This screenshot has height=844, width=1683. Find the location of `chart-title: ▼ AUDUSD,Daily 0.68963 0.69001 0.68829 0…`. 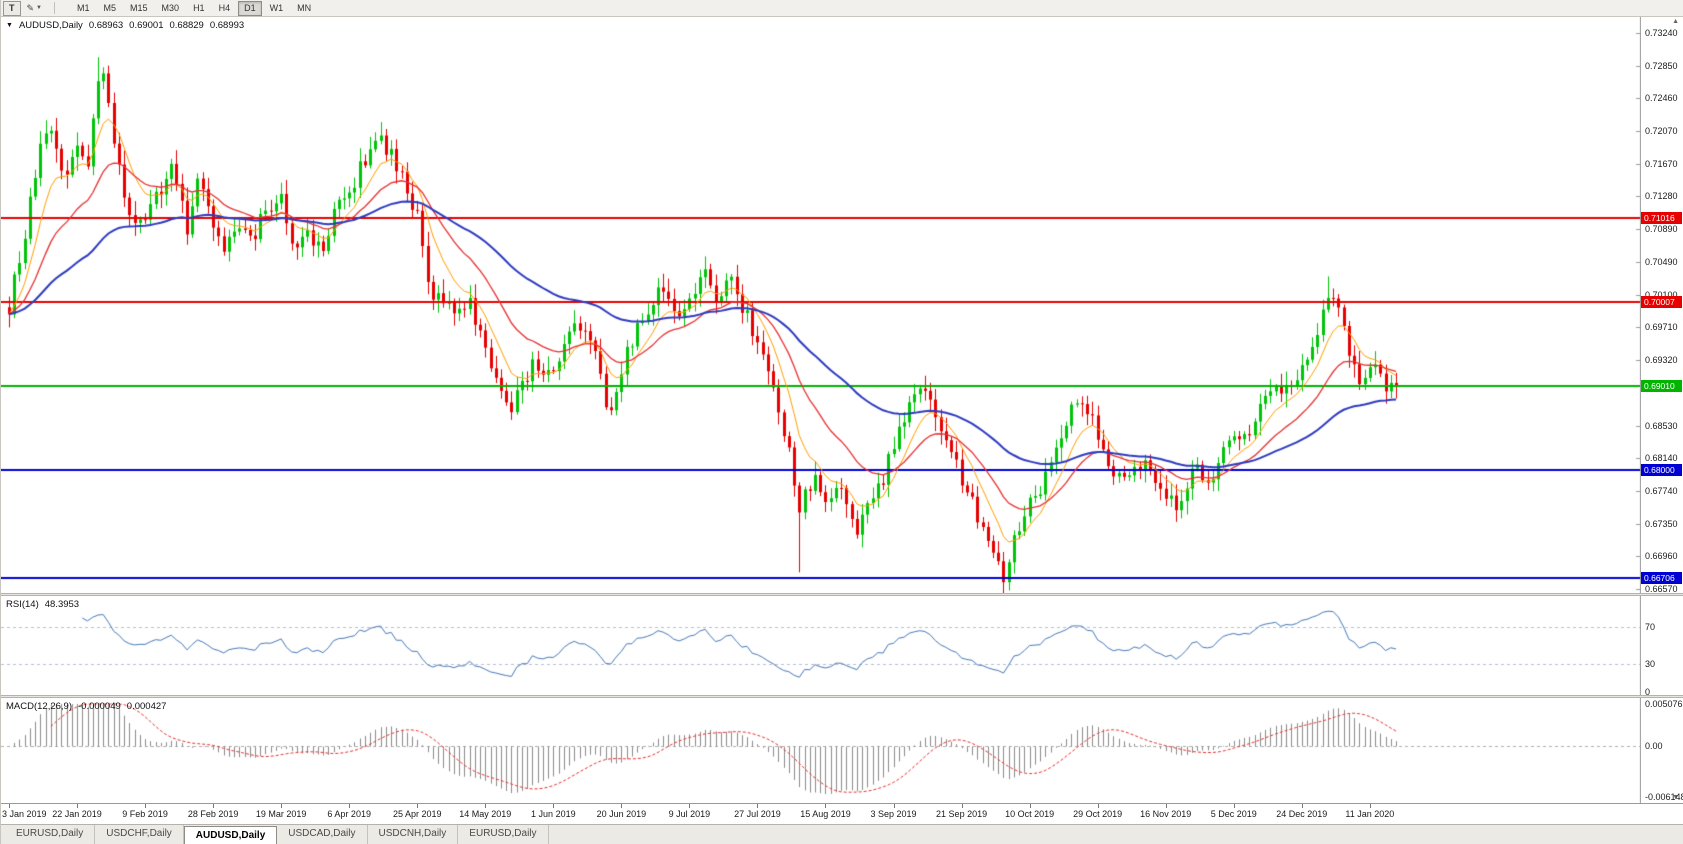

chart-title: ▼ AUDUSD,Daily 0.68963 0.69001 0.68829 0… is located at coordinates (125, 25).